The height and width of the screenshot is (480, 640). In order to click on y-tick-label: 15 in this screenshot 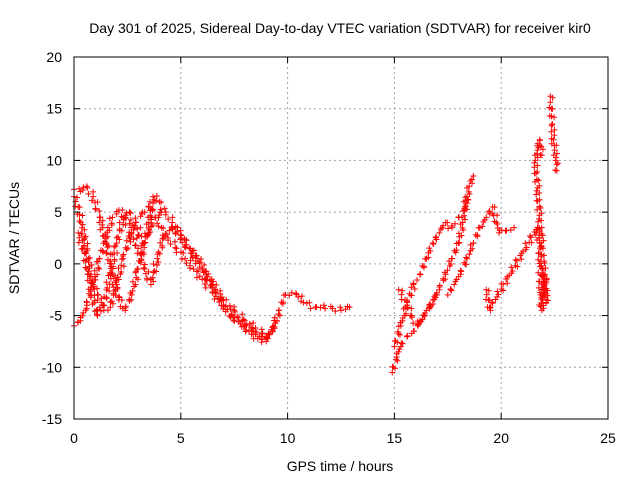, I will do `click(54, 109)`.